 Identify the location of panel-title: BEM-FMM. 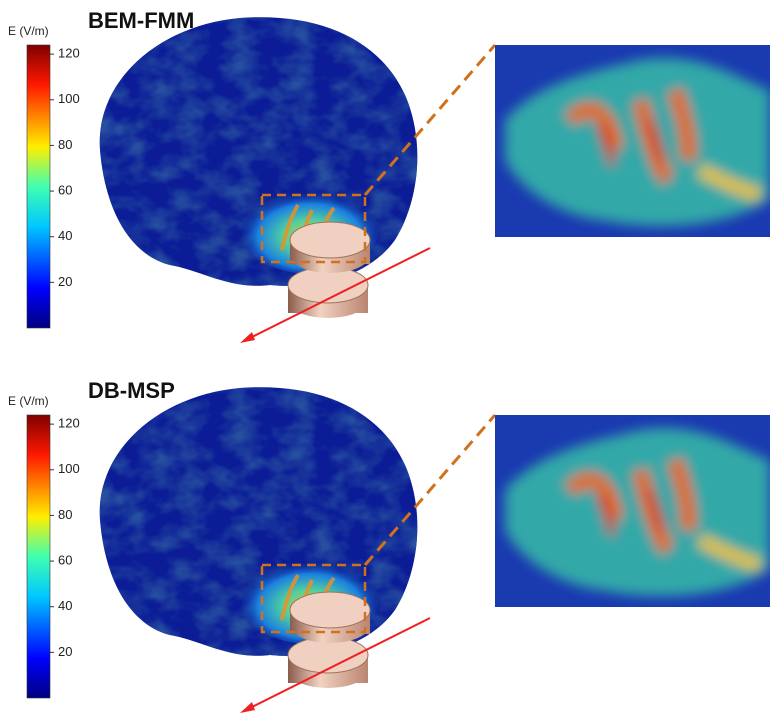
(141, 20).